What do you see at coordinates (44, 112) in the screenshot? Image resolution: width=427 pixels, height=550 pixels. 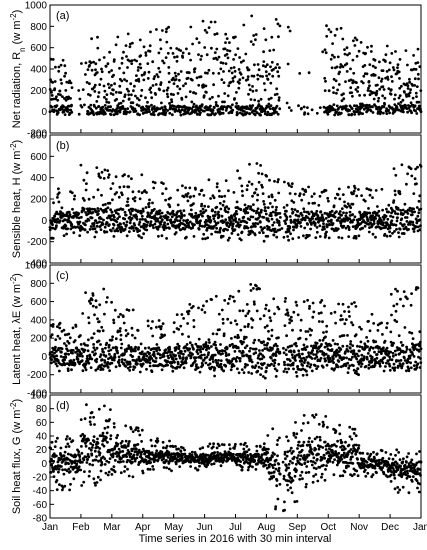 I see `y-tick-label: 0` at bounding box center [44, 112].